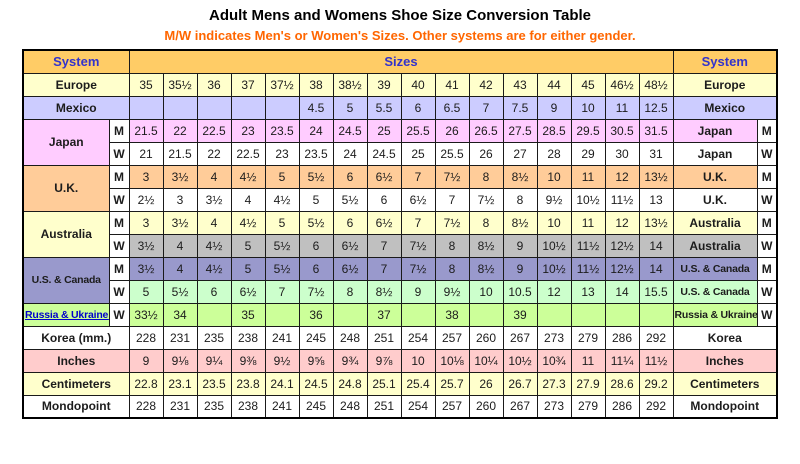 The image size is (800, 464). I want to click on size-cell: 25, so click(418, 153).